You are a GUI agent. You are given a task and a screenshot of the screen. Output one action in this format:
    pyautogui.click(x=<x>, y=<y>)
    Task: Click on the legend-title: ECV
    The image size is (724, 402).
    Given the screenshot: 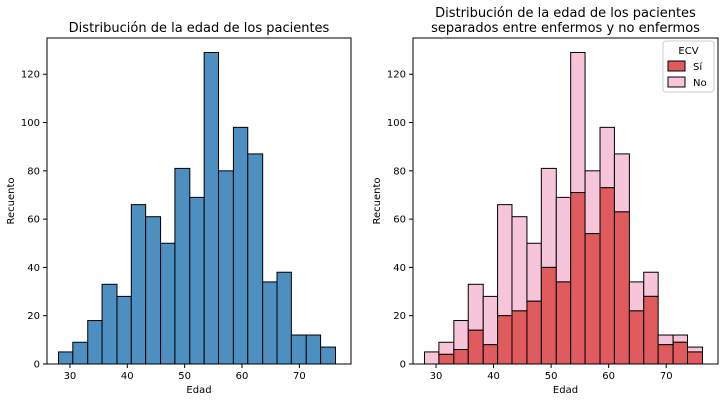 What is the action you would take?
    pyautogui.click(x=688, y=51)
    